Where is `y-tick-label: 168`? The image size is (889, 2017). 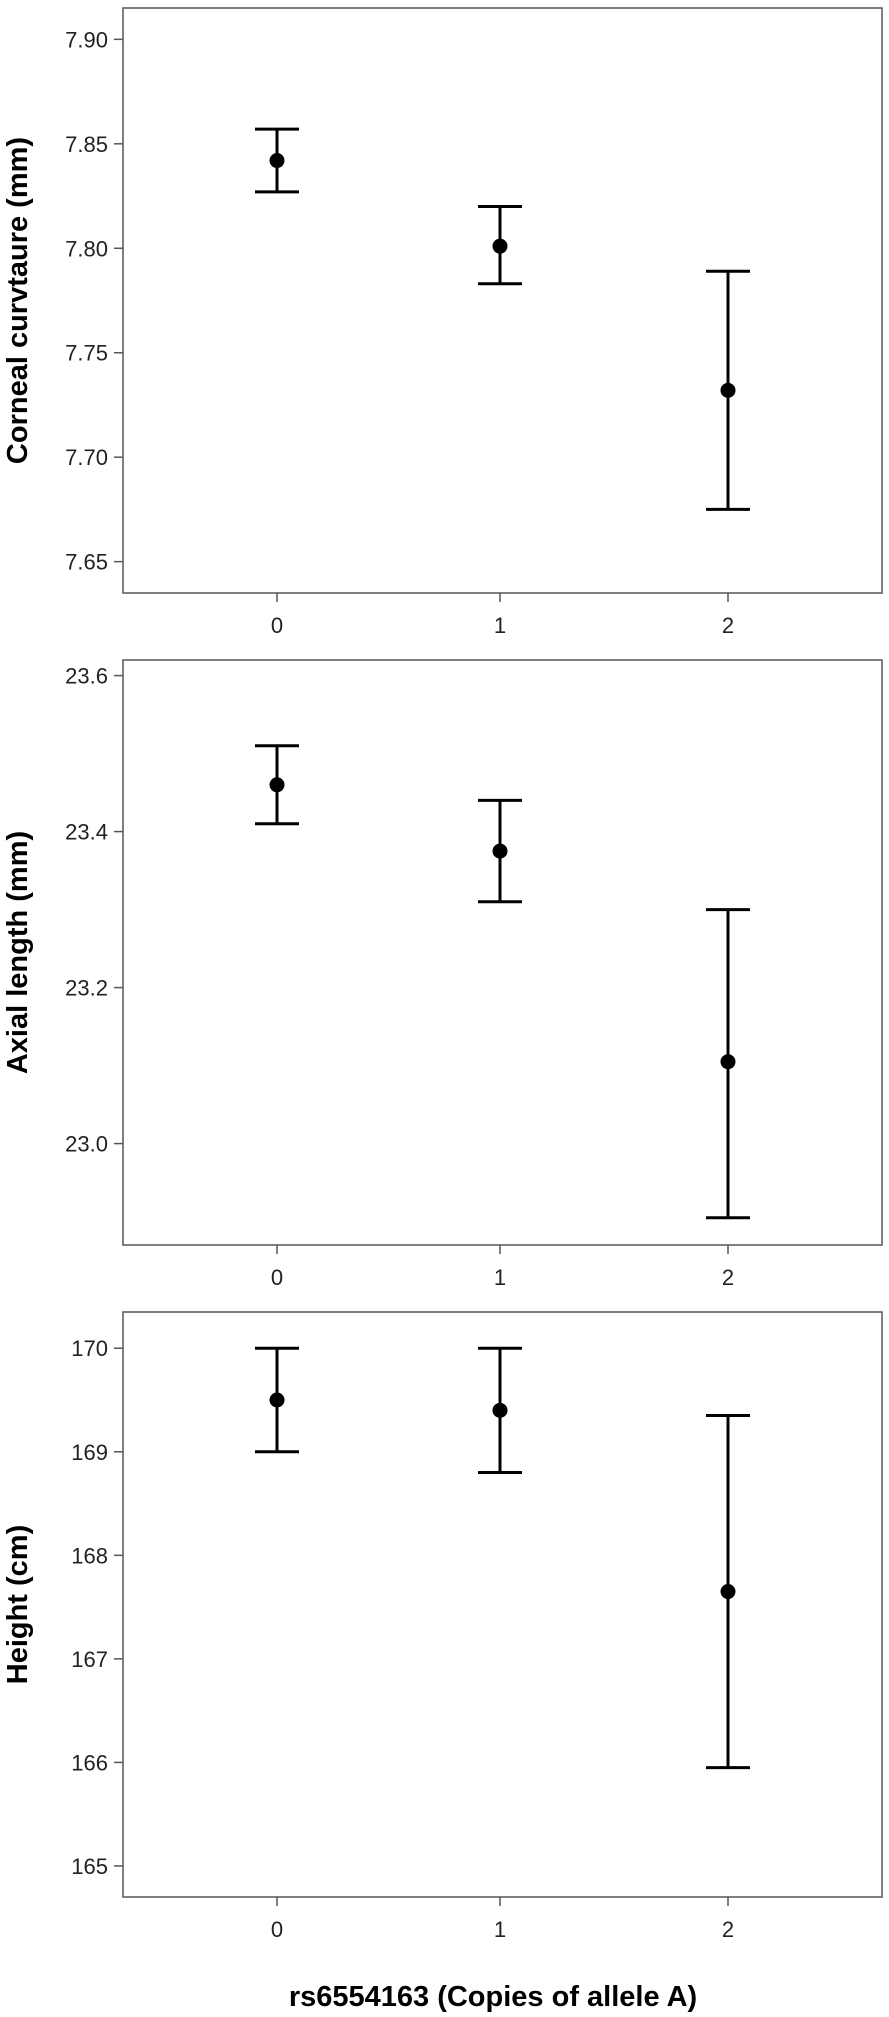 y-tick-label: 168 is located at coordinates (89, 1555).